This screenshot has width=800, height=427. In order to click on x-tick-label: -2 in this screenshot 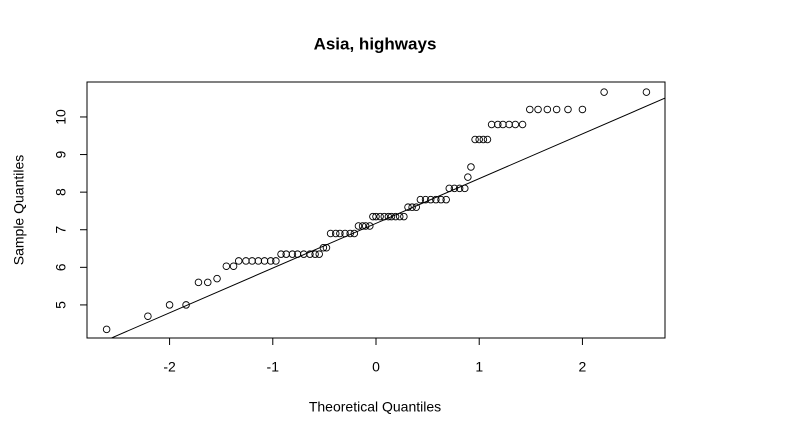, I will do `click(169, 367)`.